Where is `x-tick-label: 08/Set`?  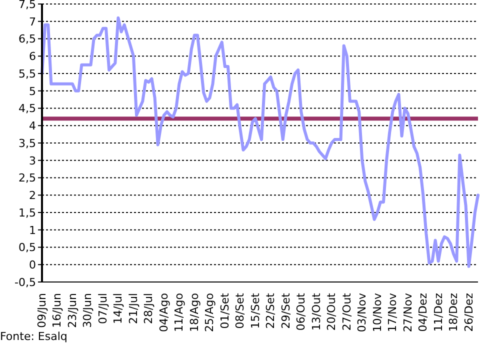 x-tick-label: 08/Set is located at coordinates (240, 310).